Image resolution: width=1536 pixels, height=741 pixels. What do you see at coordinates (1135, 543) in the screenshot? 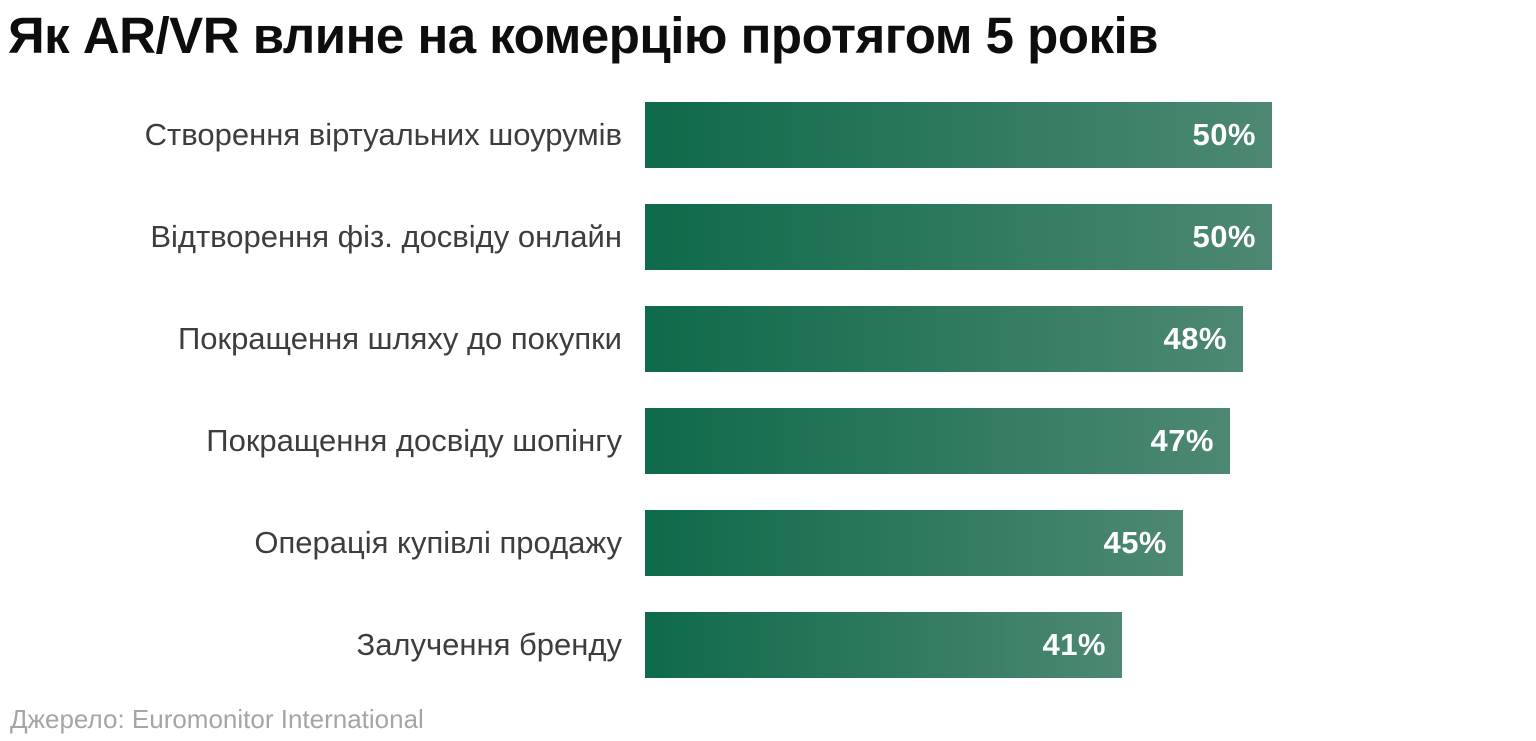
I see `value-label: 45%` at bounding box center [1135, 543].